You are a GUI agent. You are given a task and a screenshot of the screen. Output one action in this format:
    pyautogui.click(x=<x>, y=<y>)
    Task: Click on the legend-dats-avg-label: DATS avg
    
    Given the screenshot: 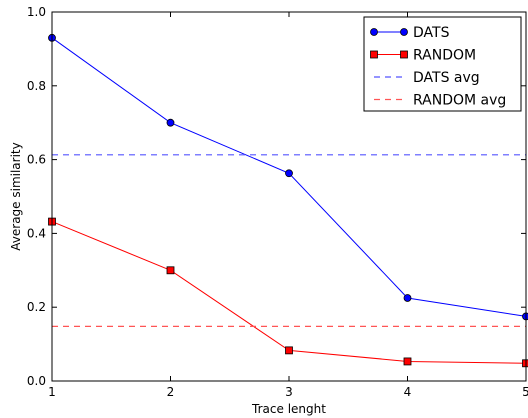 What is the action you would take?
    pyautogui.click(x=446, y=78)
    